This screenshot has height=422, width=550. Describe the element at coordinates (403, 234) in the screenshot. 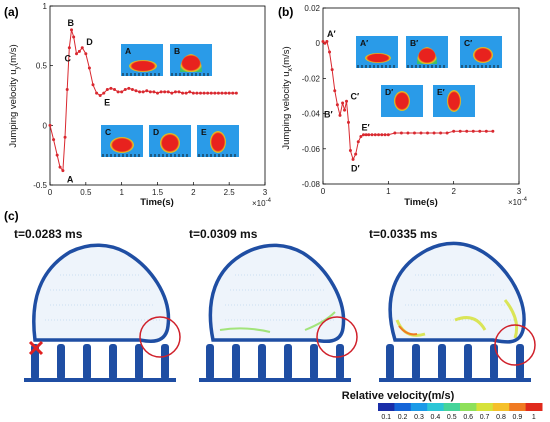

I see `snapshot-time: t=0.0335 ms` at that location.